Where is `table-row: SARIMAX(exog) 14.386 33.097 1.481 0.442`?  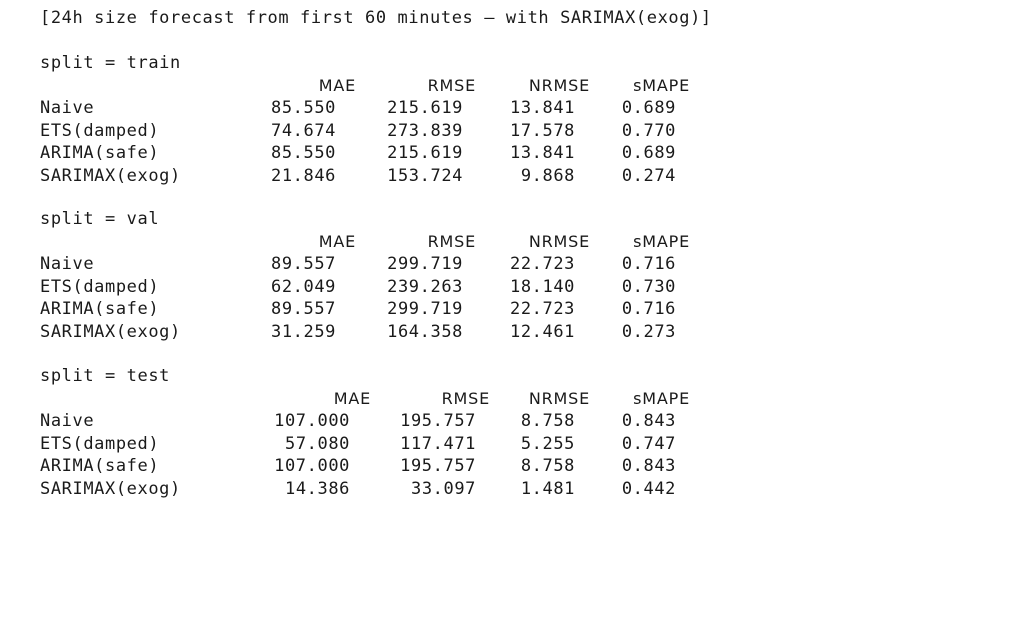 table-row: SARIMAX(exog) 14.386 33.097 1.481 0.442 is located at coordinates (390, 489).